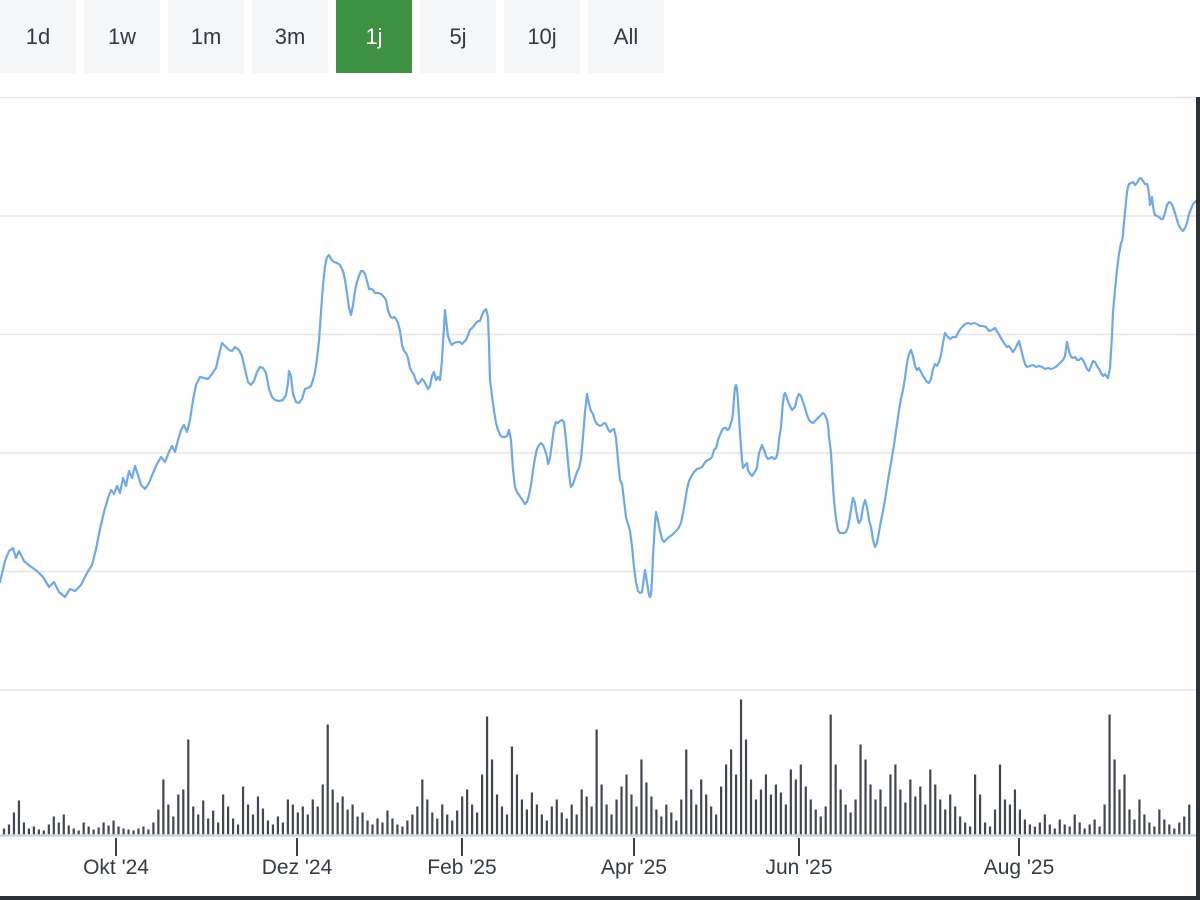  I want to click on range-button-1w: 1w, so click(122, 36).